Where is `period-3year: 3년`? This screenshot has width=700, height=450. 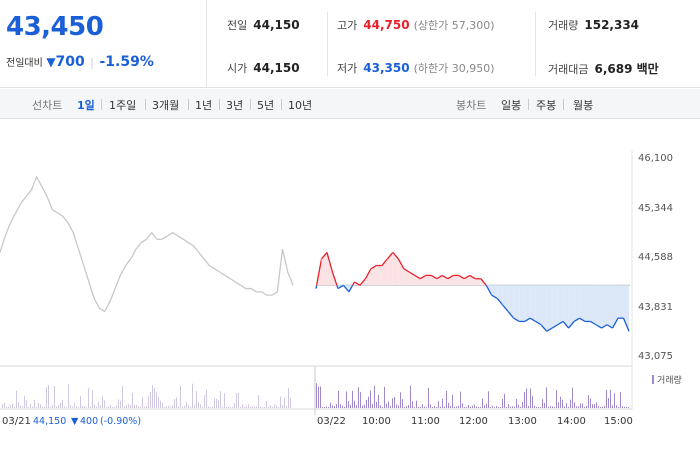
period-3year: 3년 is located at coordinates (235, 105).